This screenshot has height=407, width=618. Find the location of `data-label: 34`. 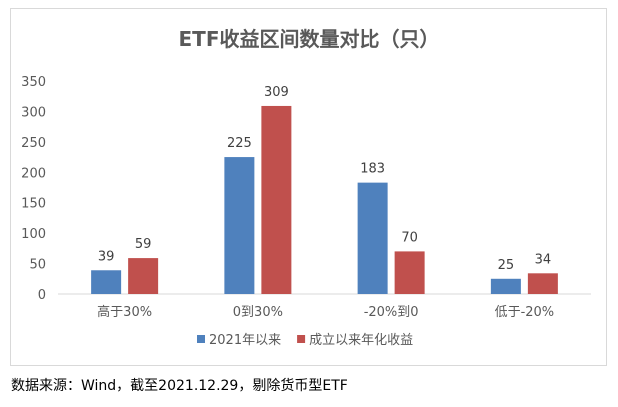

data-label: 34 is located at coordinates (543, 259).